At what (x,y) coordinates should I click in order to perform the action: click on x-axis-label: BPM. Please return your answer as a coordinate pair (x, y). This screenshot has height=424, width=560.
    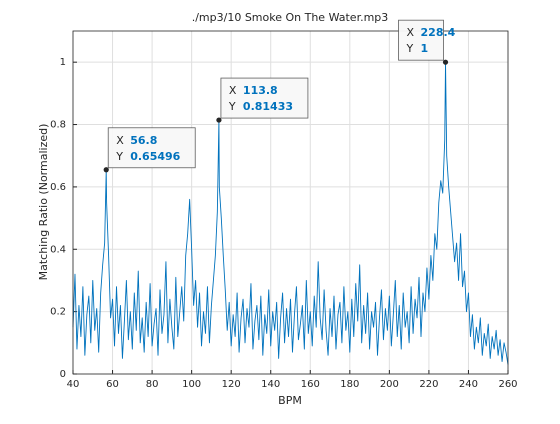
    Looking at the image, I should click on (290, 400).